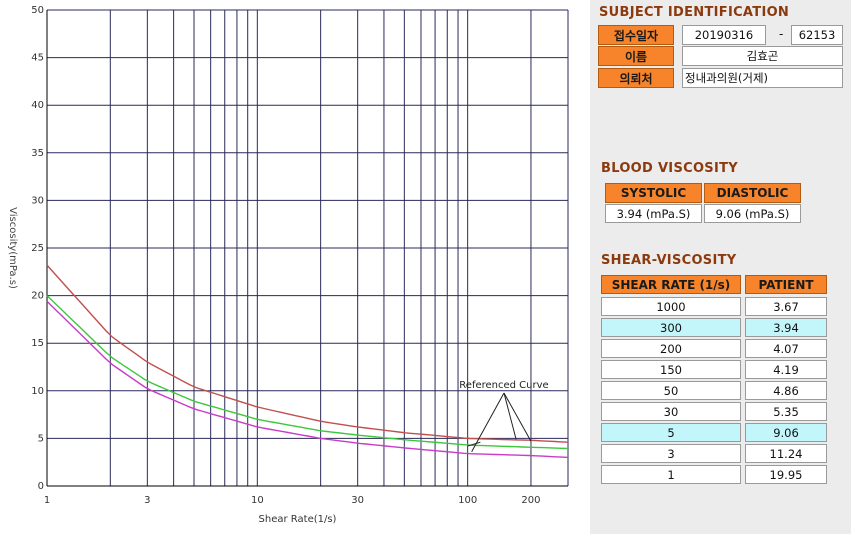  I want to click on receipt-date-label: 접수일자, so click(636, 35).